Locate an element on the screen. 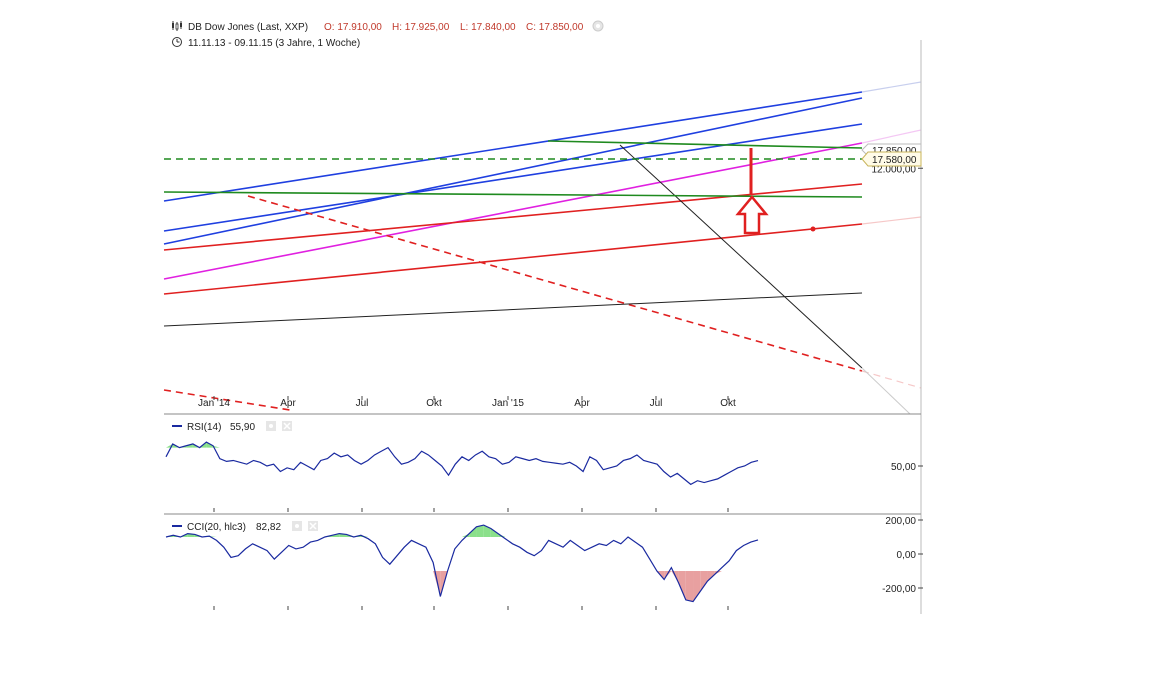 The image size is (1152, 684). rsi-line is located at coordinates (462, 463).